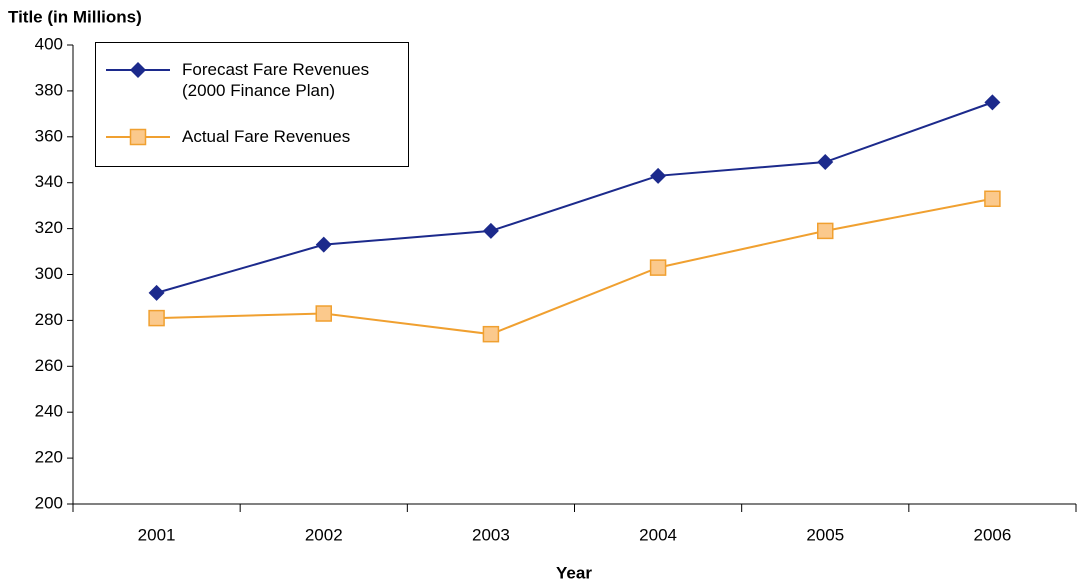 The width and height of the screenshot is (1081, 584). I want to click on y-tick-label: 240, so click(49, 411).